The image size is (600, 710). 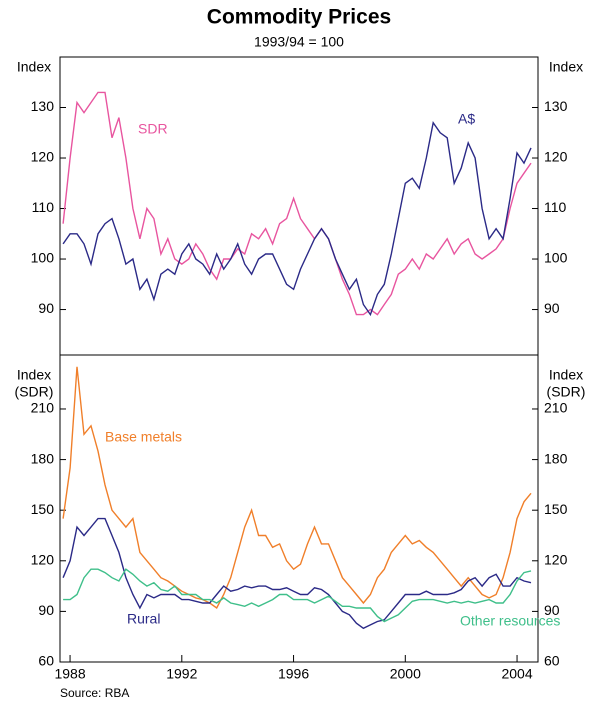 What do you see at coordinates (143, 619) in the screenshot?
I see `series-label: Rural` at bounding box center [143, 619].